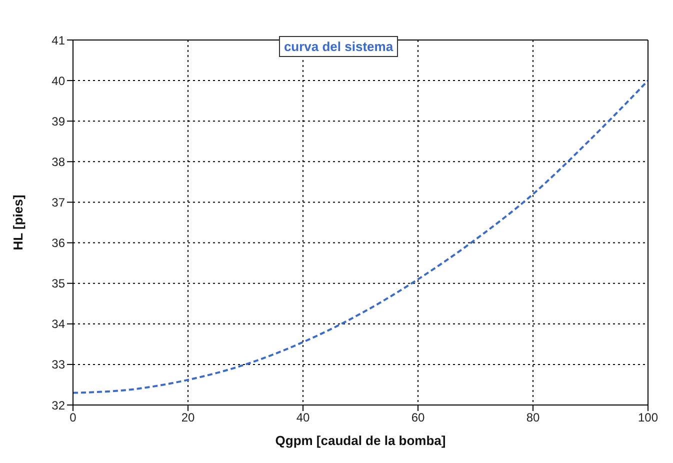 This screenshot has width=673, height=463. Describe the element at coordinates (418, 417) in the screenshot. I see `x-tick-label: 60` at that location.